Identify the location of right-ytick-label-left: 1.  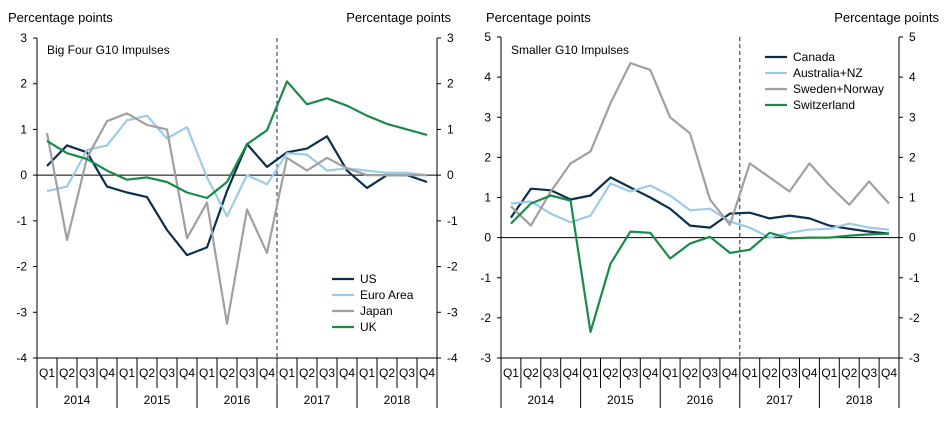
(487, 198).